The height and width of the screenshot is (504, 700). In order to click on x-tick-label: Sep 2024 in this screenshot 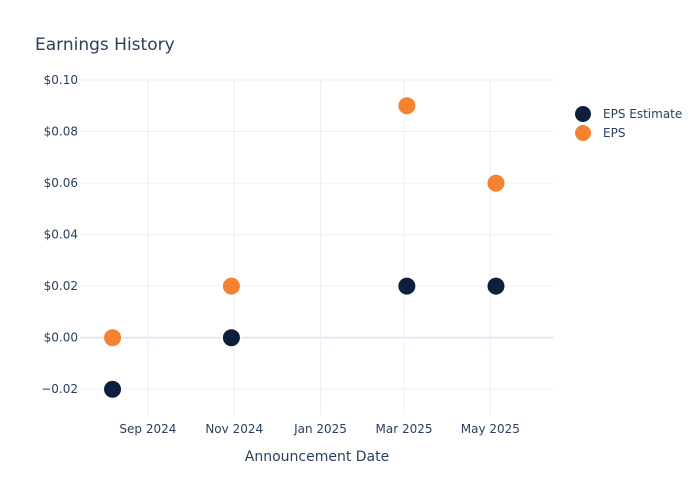, I will do `click(147, 429)`.